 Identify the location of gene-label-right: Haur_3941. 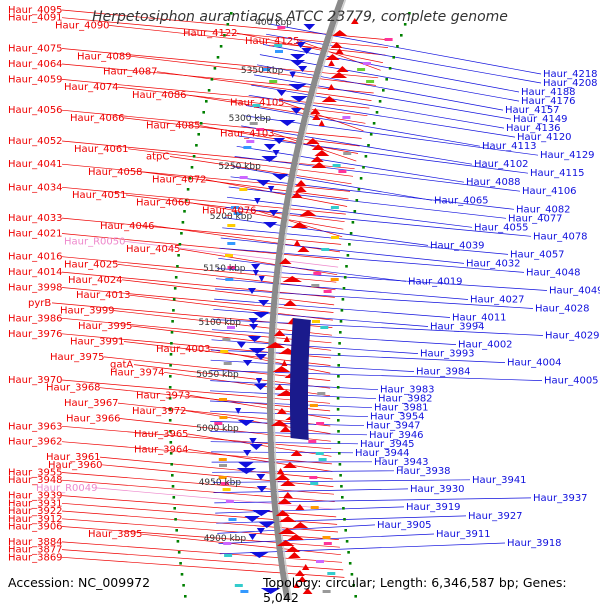
(499, 480).